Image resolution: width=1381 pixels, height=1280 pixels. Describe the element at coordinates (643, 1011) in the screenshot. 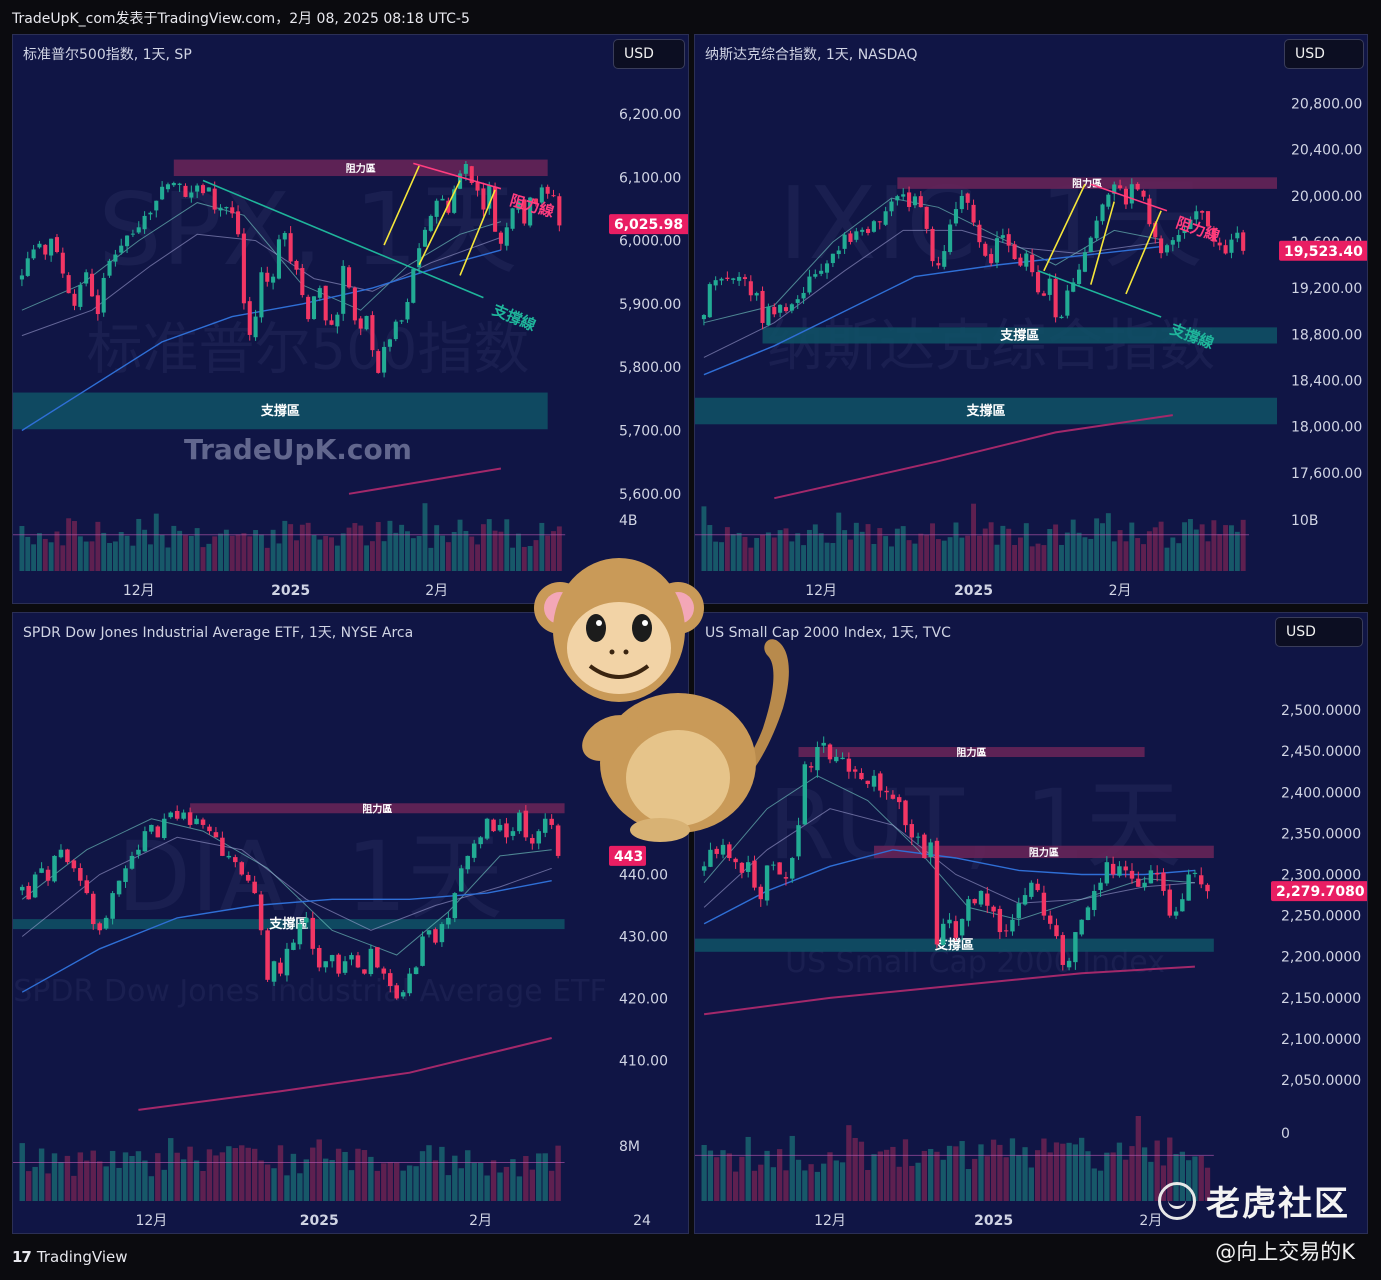

I see `price-axis: 440.00 430.00 420.00 410.00 8M` at that location.